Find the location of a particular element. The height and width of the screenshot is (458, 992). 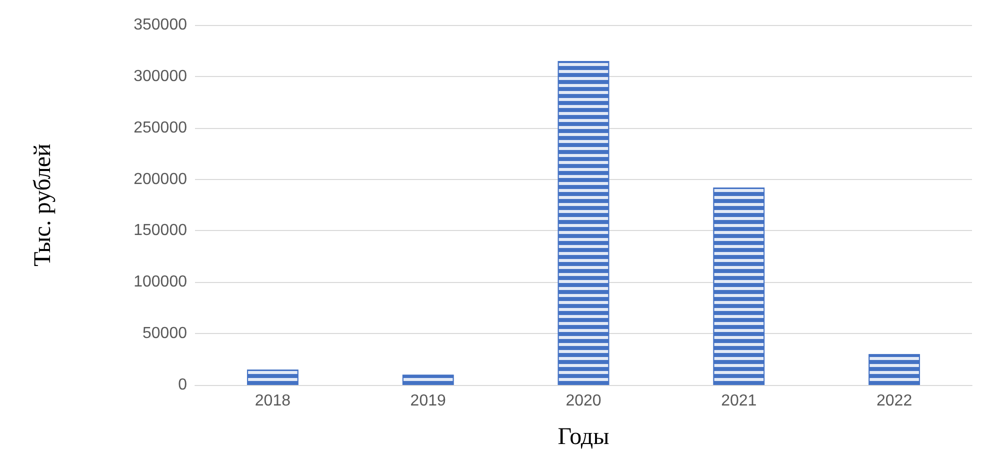

y-tick-label: 300000 is located at coordinates (161, 76).